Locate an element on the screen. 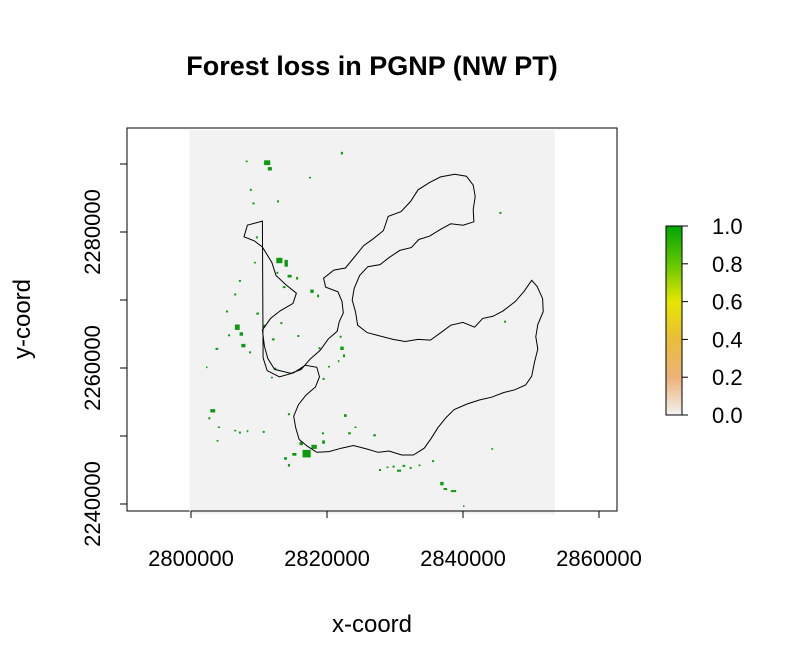  x-tick-label: 2800000 is located at coordinates (191, 558).